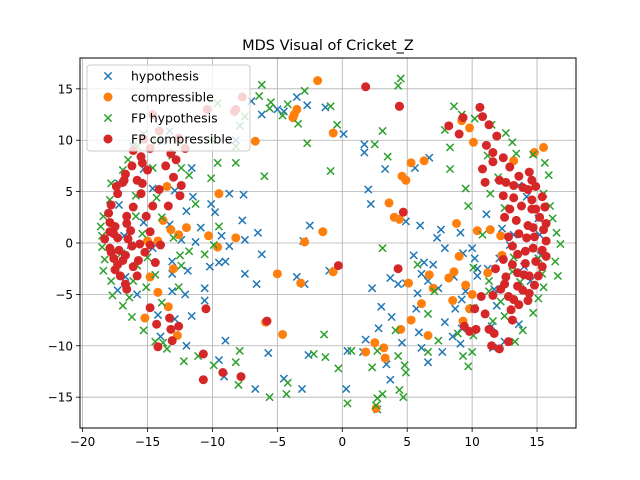  I want to click on legend-marker-fp-compressible, so click(108, 139).